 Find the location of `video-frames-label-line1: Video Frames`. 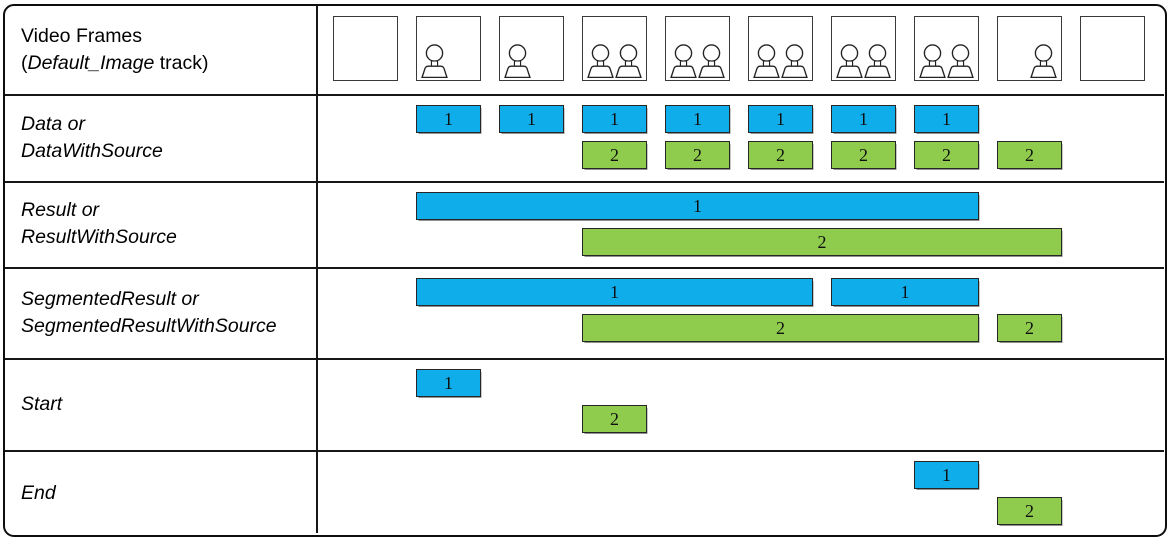

video-frames-label-line1: Video Frames is located at coordinates (82, 35).